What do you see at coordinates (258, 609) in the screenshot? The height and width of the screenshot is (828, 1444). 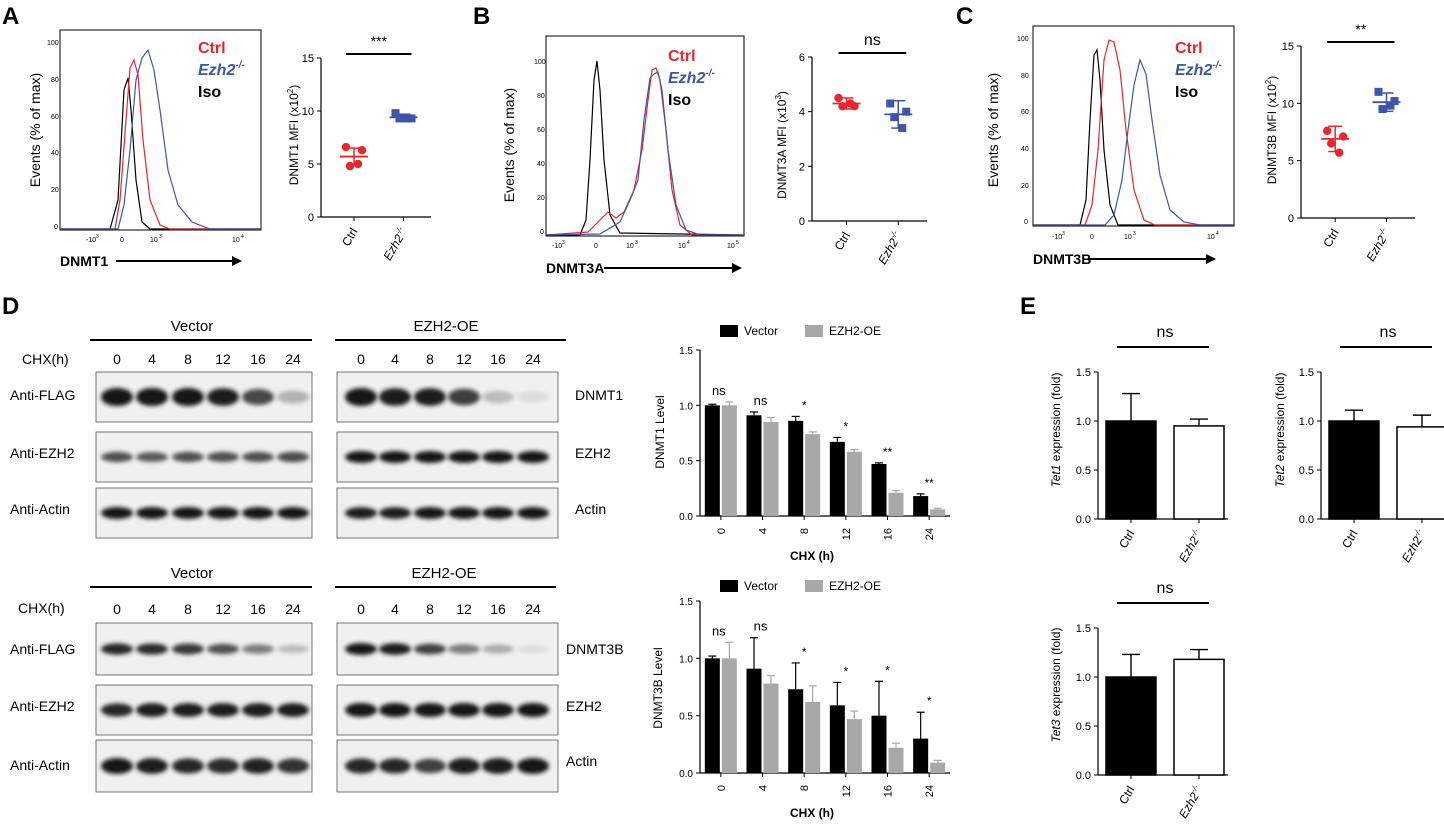 I see `time-label: 16` at bounding box center [258, 609].